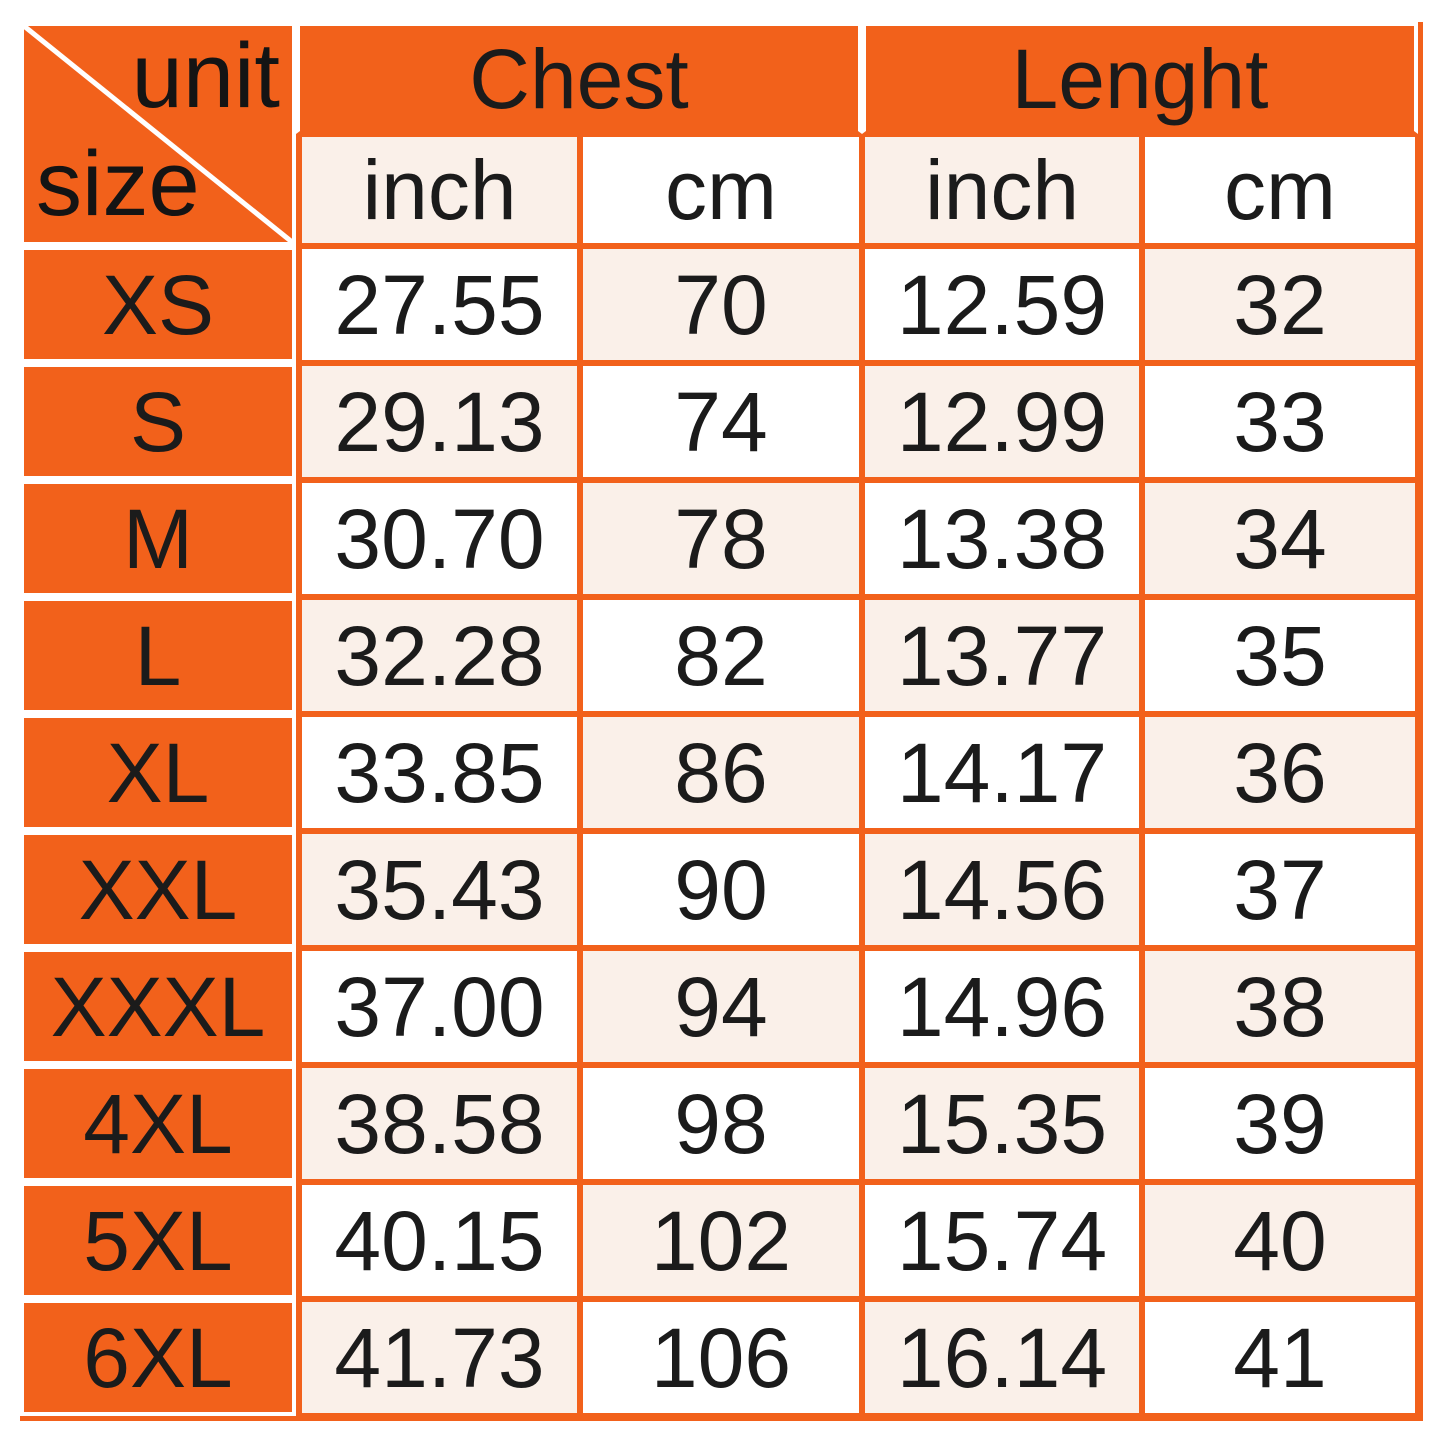  I want to click on data-cell: 106, so click(721, 1357).